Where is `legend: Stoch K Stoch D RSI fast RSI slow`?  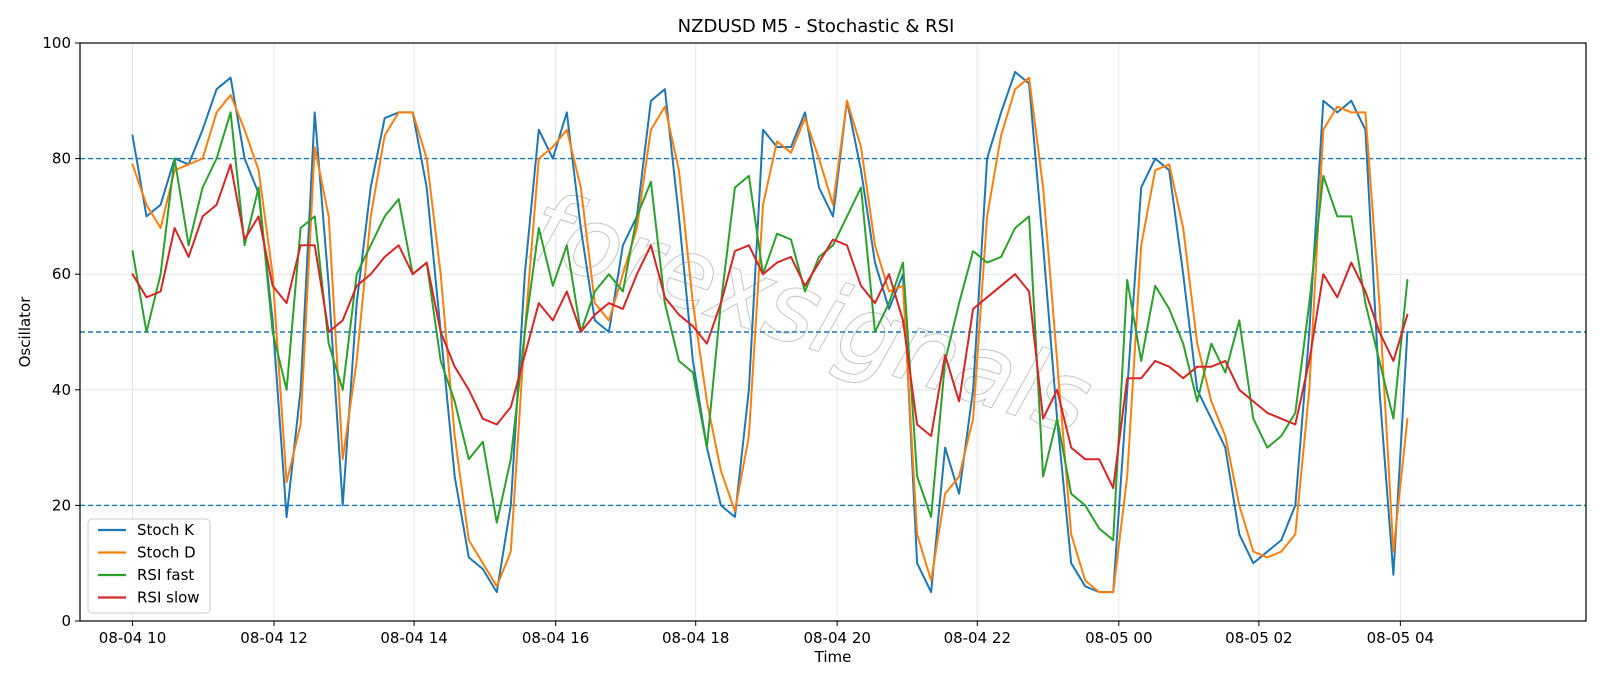
legend: Stoch K Stoch D RSI fast RSI slow is located at coordinates (149, 566).